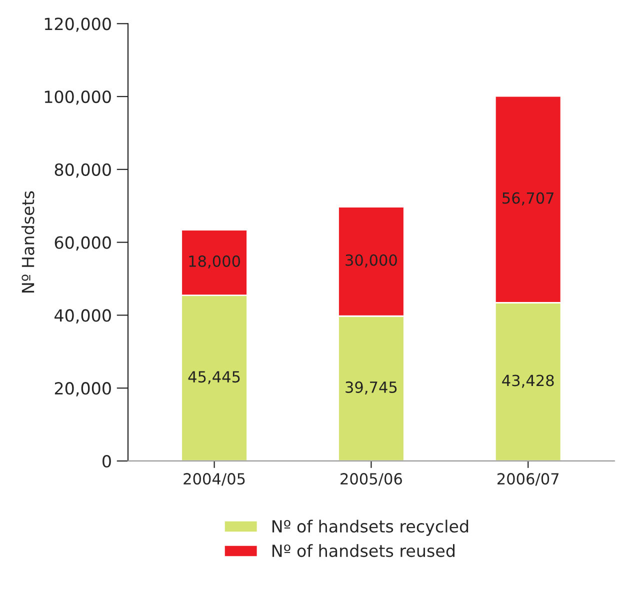 This screenshot has width=640, height=591. I want to click on y-tick-label: 60,000, so click(82, 243).